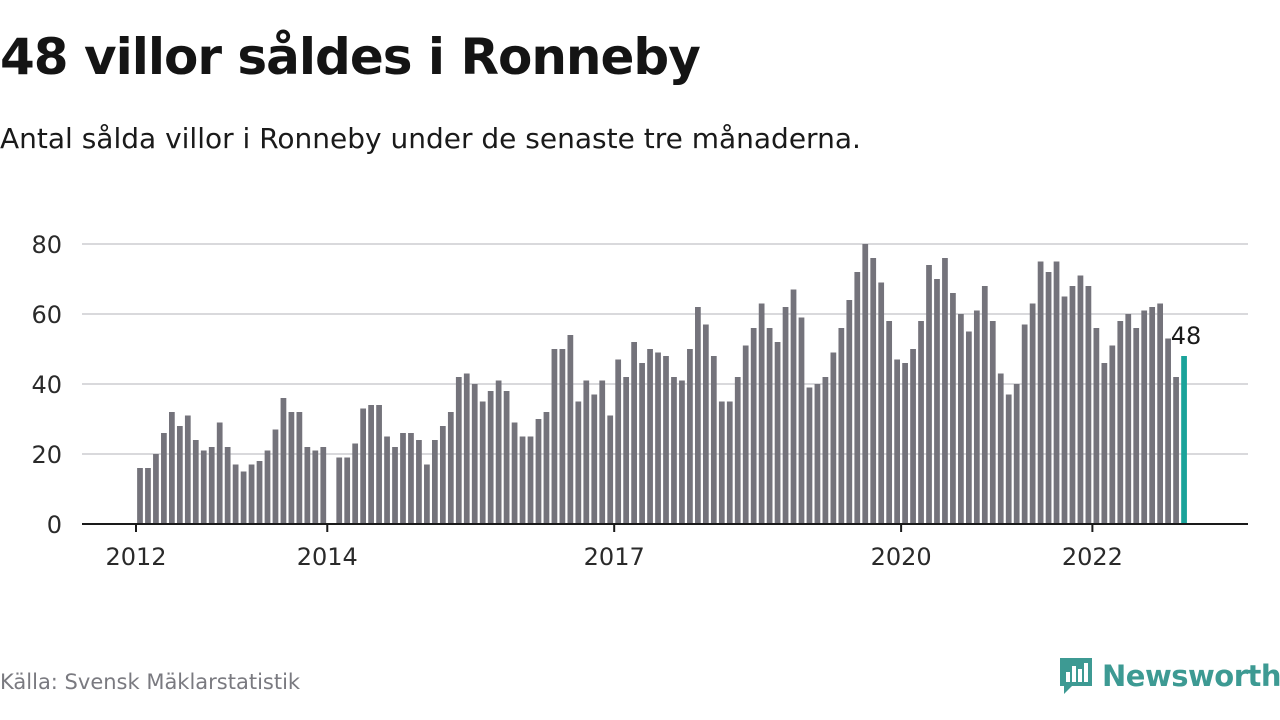 This screenshot has width=1280, height=720. What do you see at coordinates (1191, 676) in the screenshot?
I see `newsworthy-logo-text: Newsworthy` at bounding box center [1191, 676].